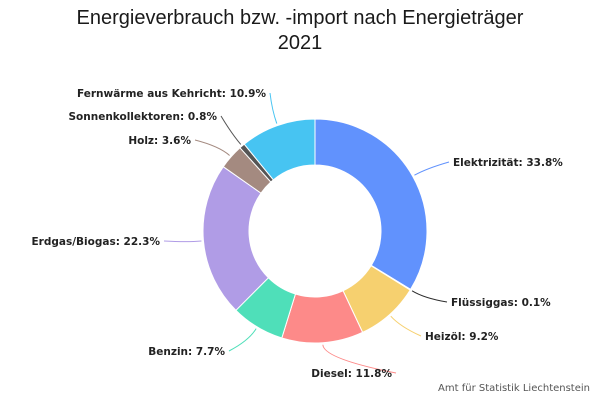 Image resolution: width=600 pixels, height=400 pixels. What do you see at coordinates (279, 149) in the screenshot?
I see `slice-fernwärme-aus-kehricht` at bounding box center [279, 149].